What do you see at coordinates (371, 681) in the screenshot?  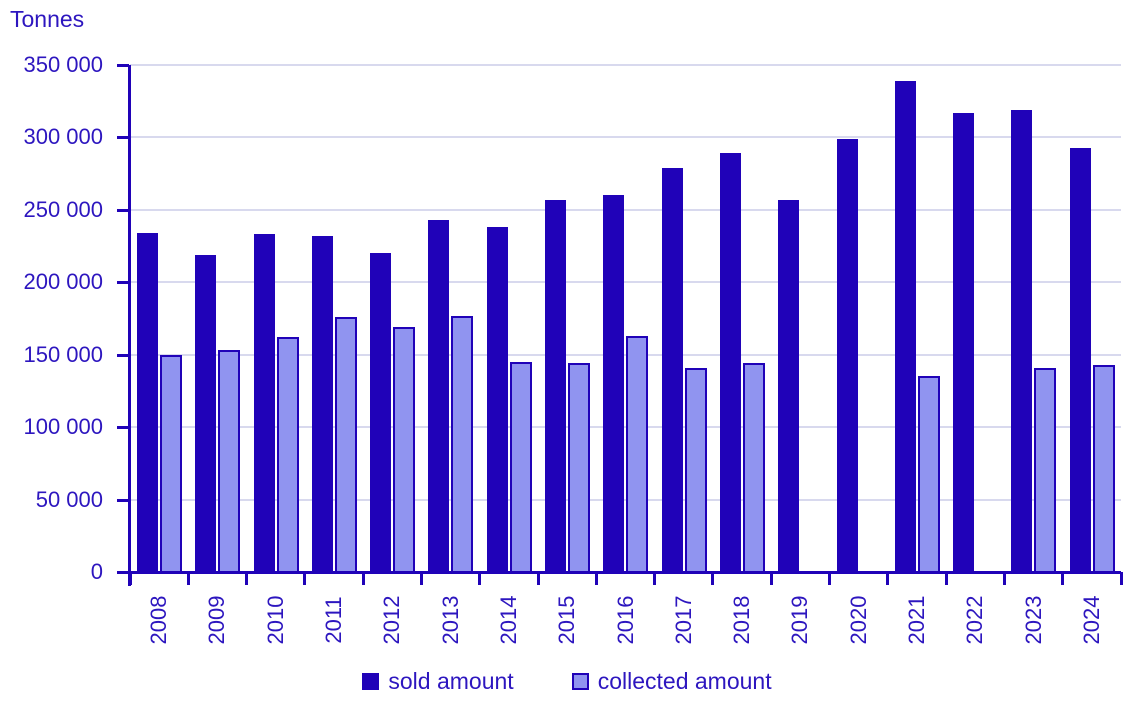 I see `legend-sold-swatch` at bounding box center [371, 681].